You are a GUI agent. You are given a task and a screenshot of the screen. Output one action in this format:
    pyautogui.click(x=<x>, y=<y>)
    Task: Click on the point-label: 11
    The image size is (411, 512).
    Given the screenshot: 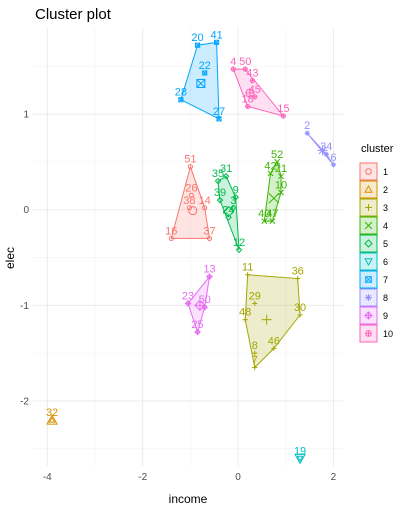 What is the action you would take?
    pyautogui.click(x=247, y=268)
    